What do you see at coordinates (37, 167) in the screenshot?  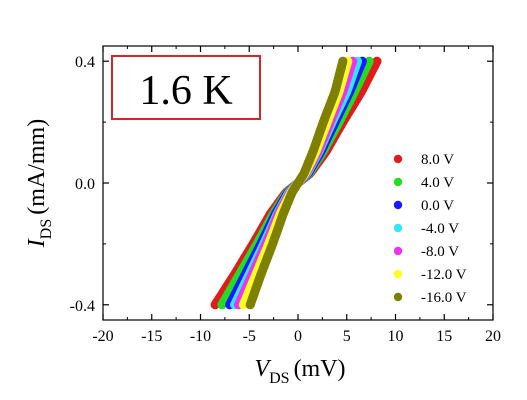 I see `y-axis-unit: (mA/mm)` at bounding box center [37, 167].